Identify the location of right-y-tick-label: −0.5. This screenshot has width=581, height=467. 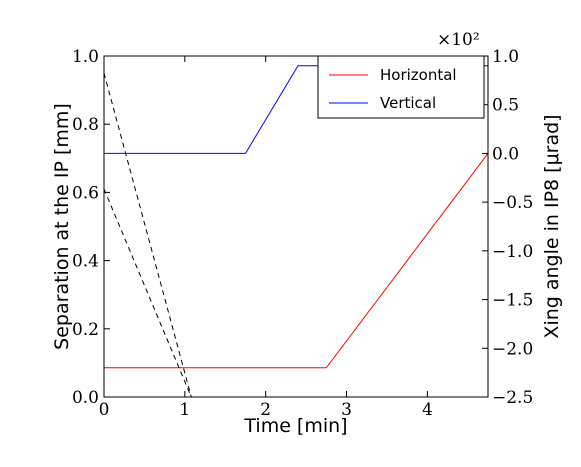
(512, 203).